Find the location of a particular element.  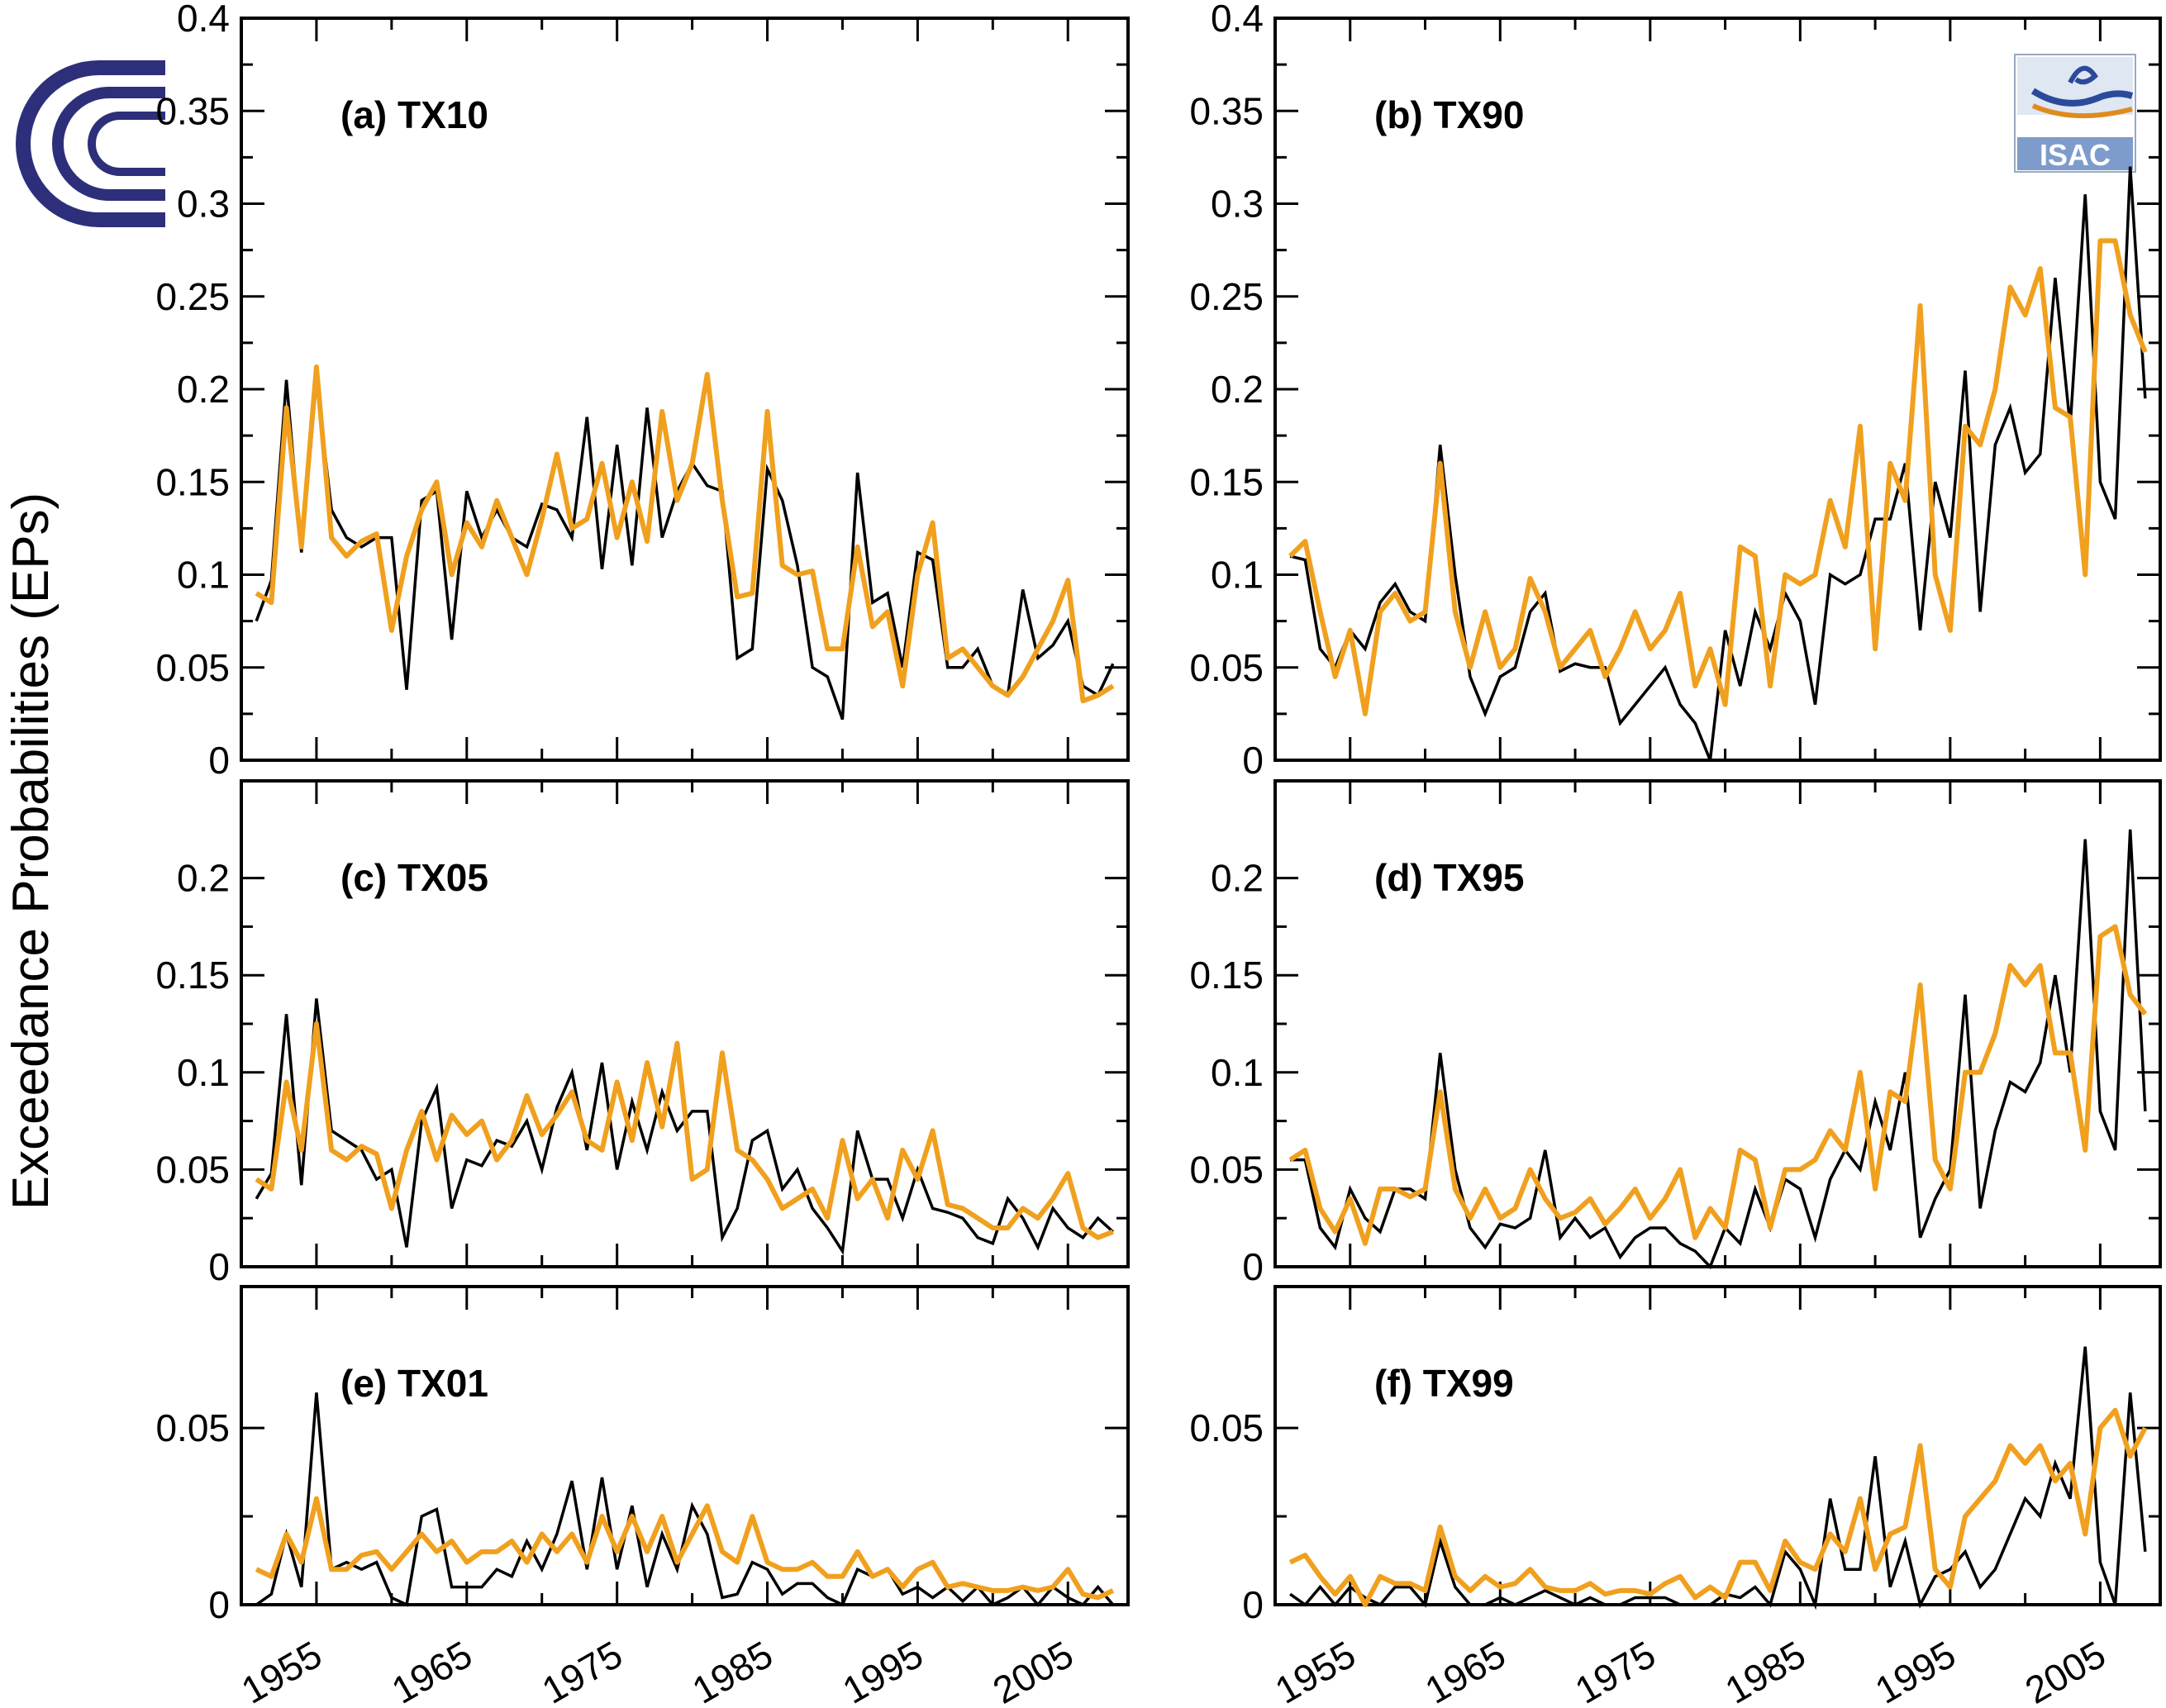

panel-title: (a) TX10 is located at coordinates (414, 114).